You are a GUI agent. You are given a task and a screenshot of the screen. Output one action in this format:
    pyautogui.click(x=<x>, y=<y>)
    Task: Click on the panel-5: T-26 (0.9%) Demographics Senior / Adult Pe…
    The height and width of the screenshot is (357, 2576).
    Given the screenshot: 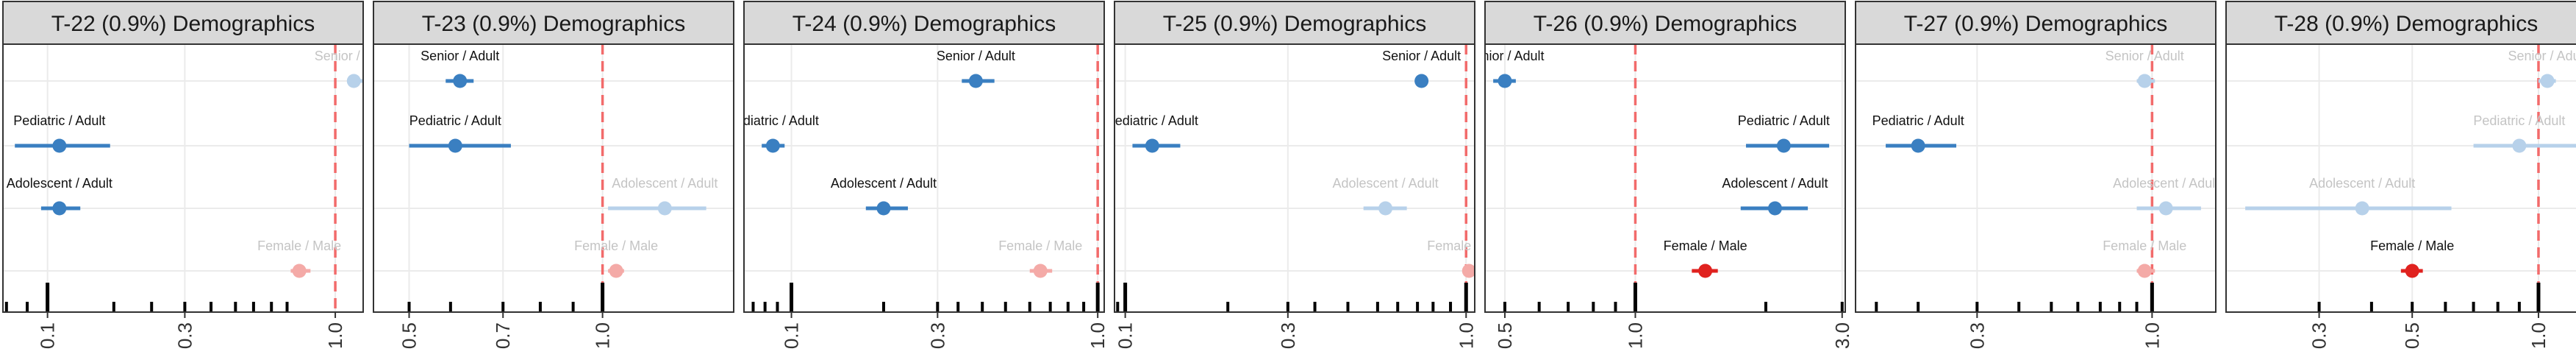 What is the action you would take?
    pyautogui.click(x=1659, y=175)
    